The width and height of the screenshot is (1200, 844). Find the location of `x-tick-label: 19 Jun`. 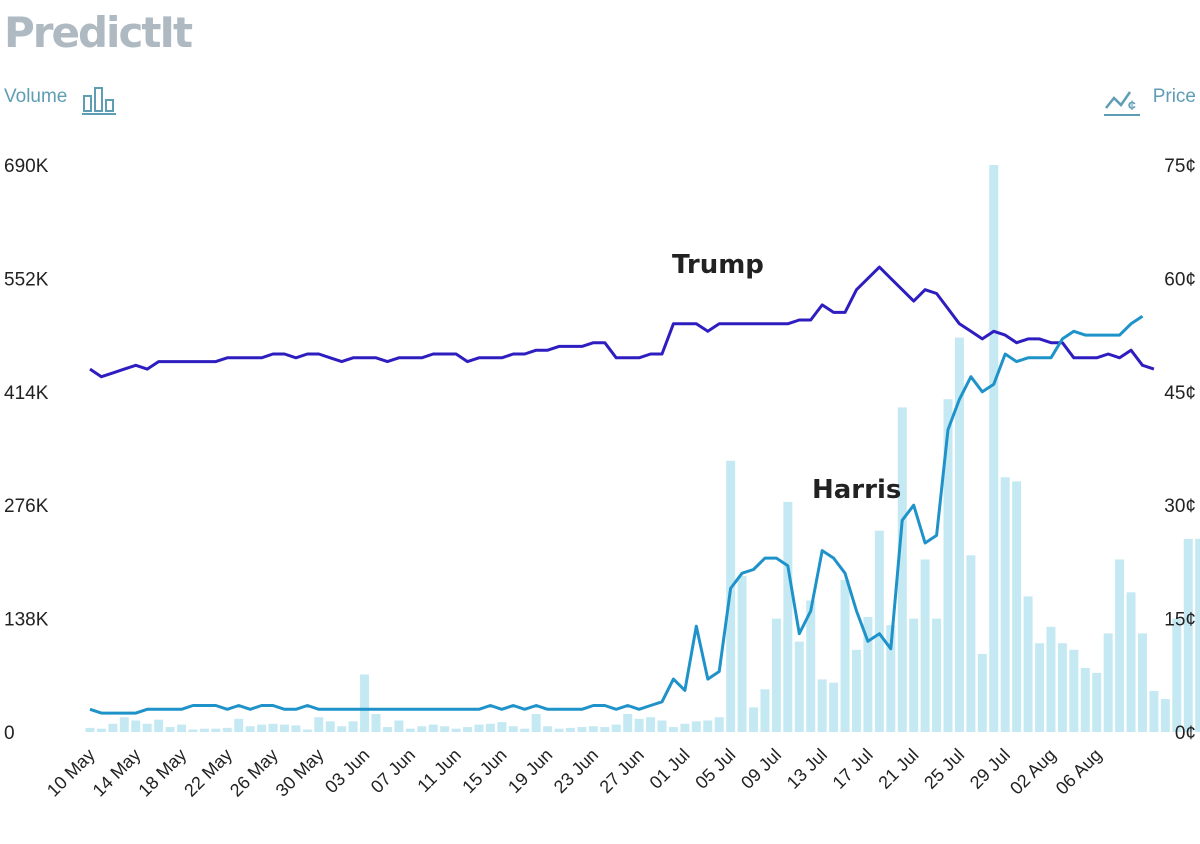

x-tick-label: 19 Jun is located at coordinates (530, 771).